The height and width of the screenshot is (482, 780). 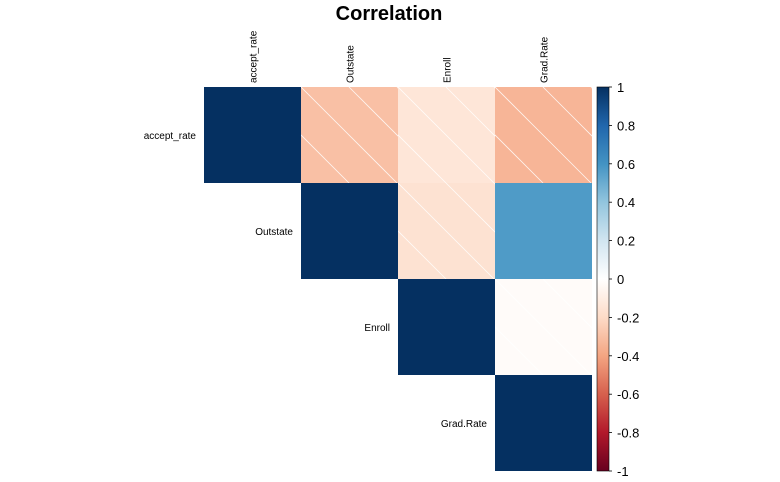 I want to click on colorbar-tick-label: 0, so click(x=620, y=279).